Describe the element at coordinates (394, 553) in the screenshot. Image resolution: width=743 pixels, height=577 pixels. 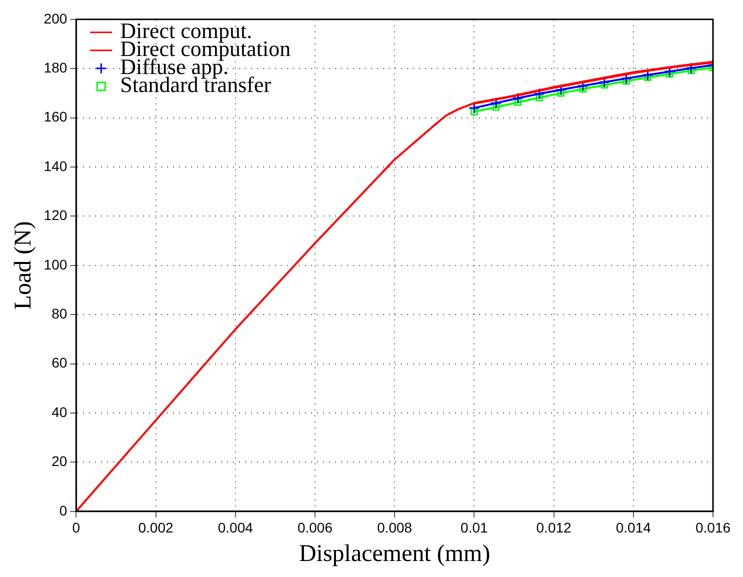
I see `x-axis-title: Displacement (mm)` at that location.